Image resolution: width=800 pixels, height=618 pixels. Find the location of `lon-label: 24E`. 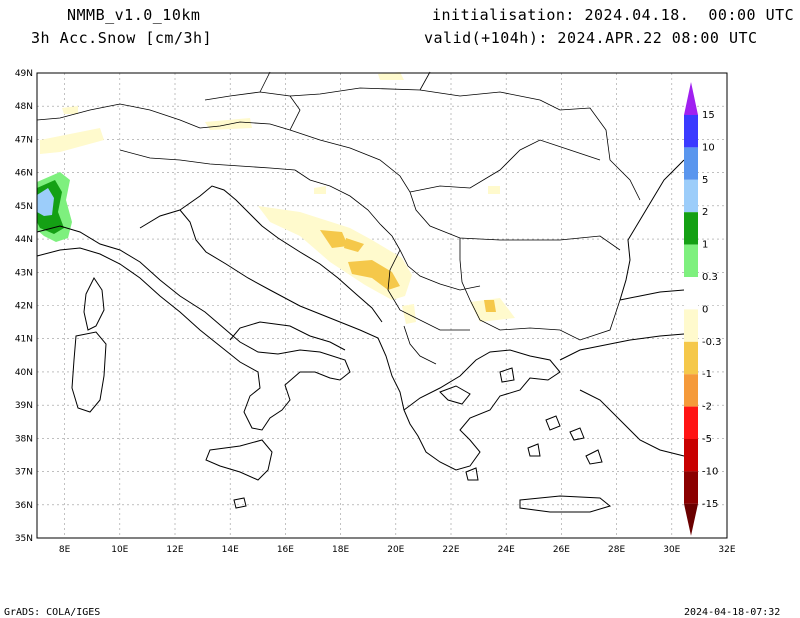

lon-label: 24E is located at coordinates (506, 550).